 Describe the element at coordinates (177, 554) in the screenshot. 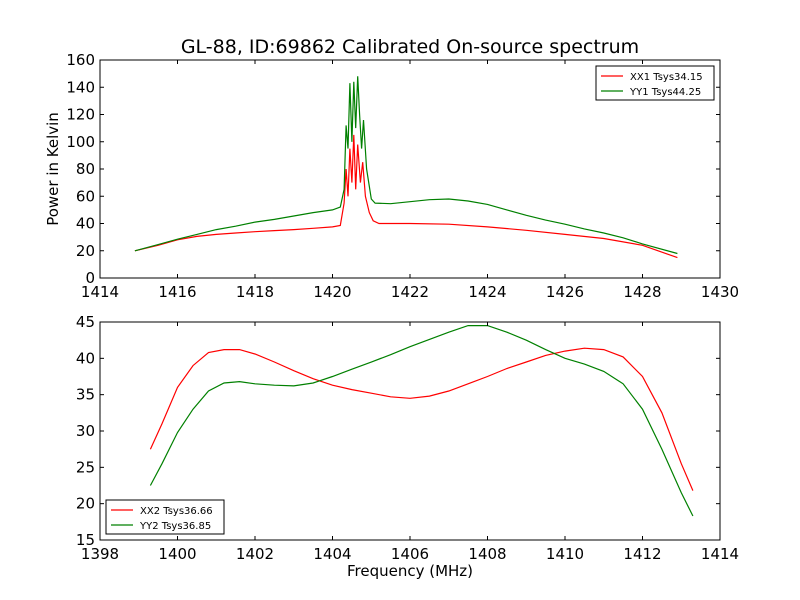

I see `bottom-x-tick-label: 1400` at that location.